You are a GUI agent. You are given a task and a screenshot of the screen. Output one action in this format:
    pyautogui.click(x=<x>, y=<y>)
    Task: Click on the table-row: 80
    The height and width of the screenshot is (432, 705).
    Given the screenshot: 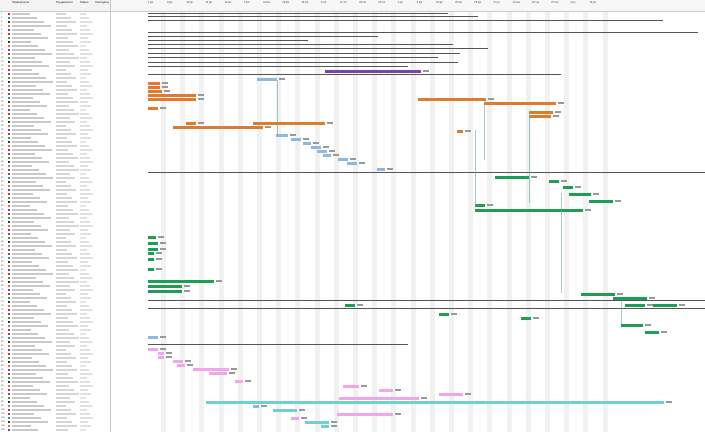 What is the action you would take?
    pyautogui.click(x=55, y=330)
    